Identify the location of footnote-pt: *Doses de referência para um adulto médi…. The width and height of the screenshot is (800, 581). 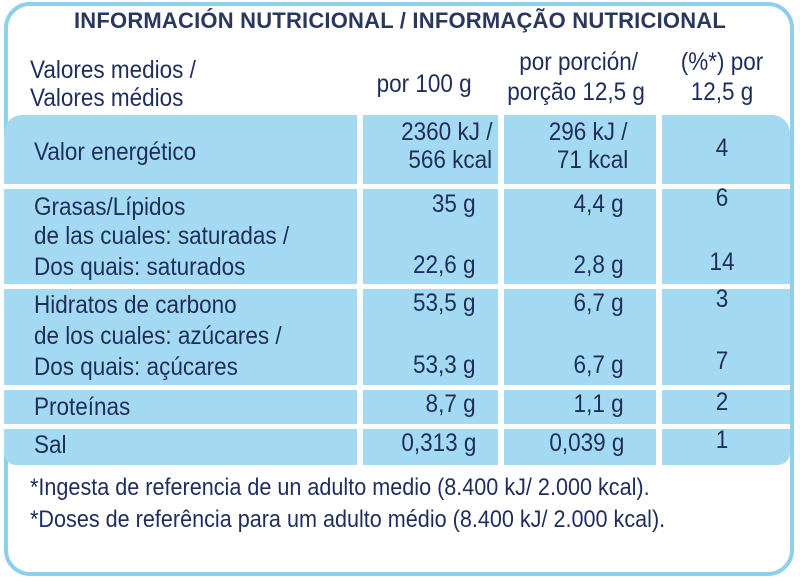
(348, 519).